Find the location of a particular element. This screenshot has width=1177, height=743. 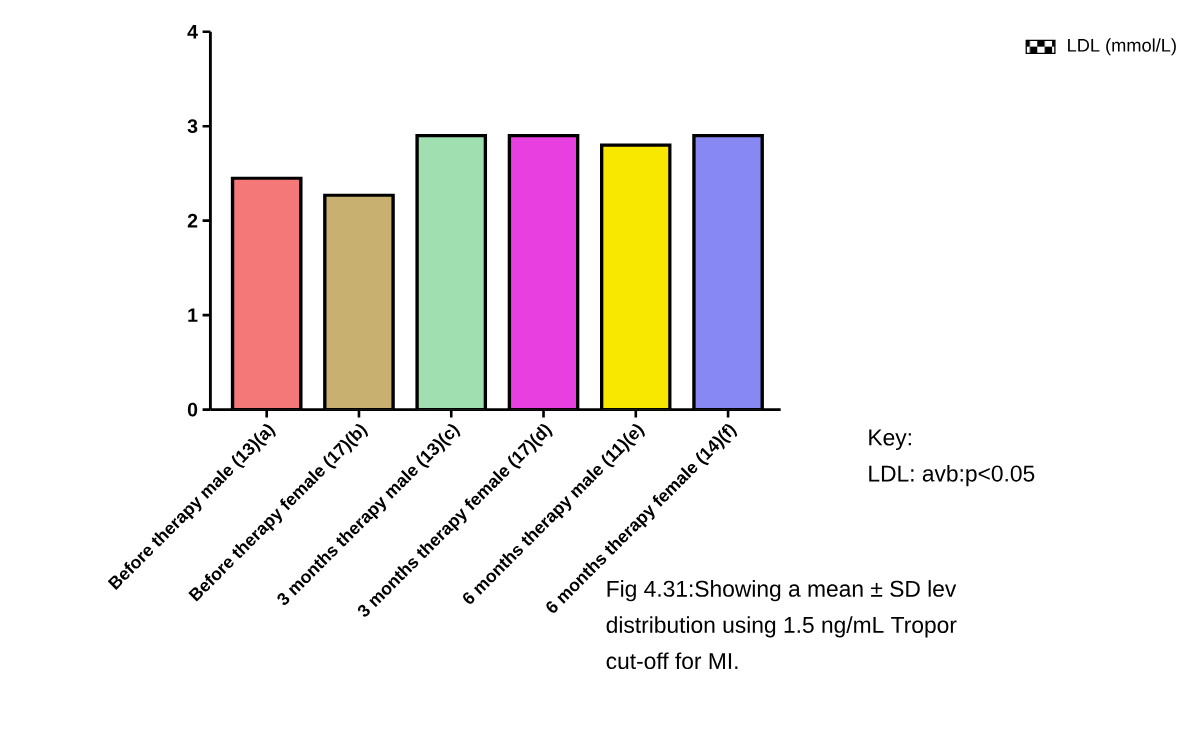

y-tick-label: 1 is located at coordinates (193, 315).